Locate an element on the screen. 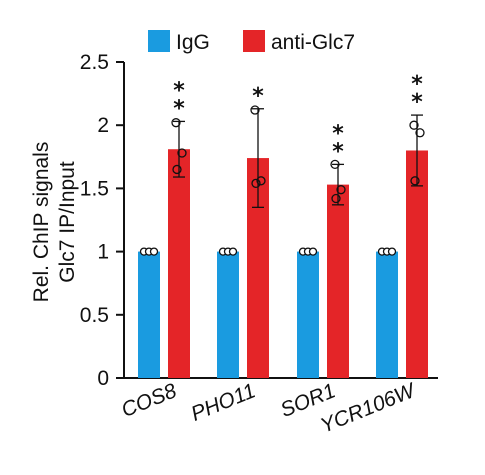  legend: IgG anti-Glc7 is located at coordinates (251, 42).